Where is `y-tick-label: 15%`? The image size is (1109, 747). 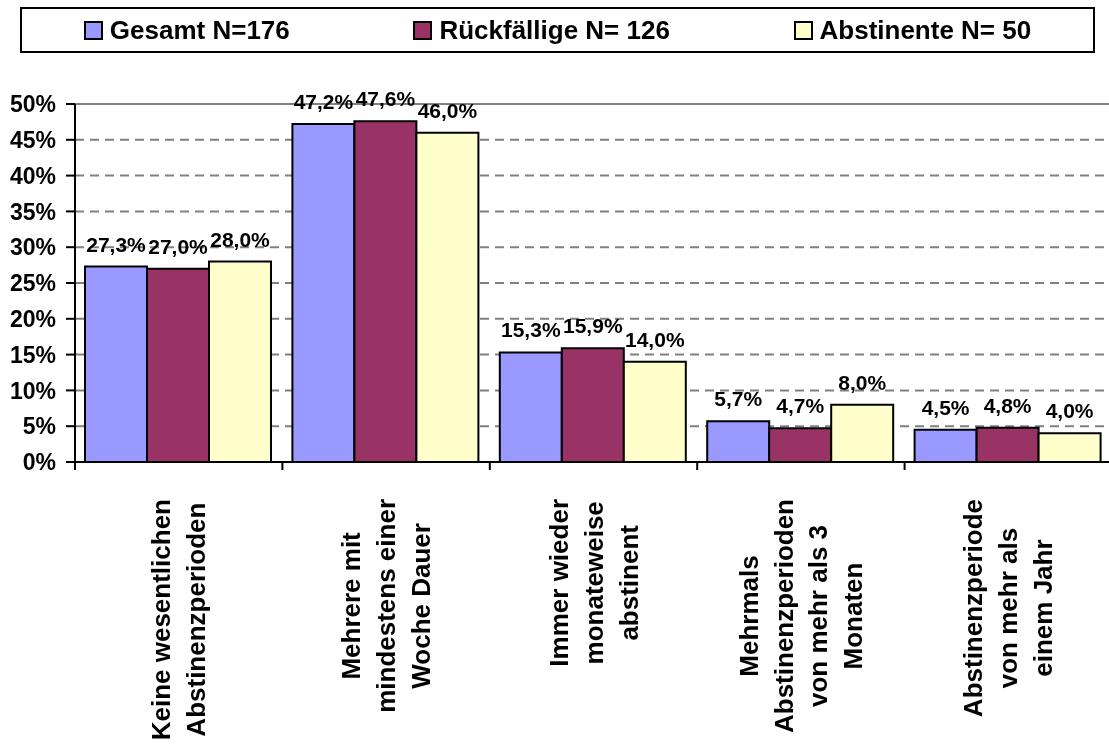
y-tick-label: 15% is located at coordinates (32, 354).